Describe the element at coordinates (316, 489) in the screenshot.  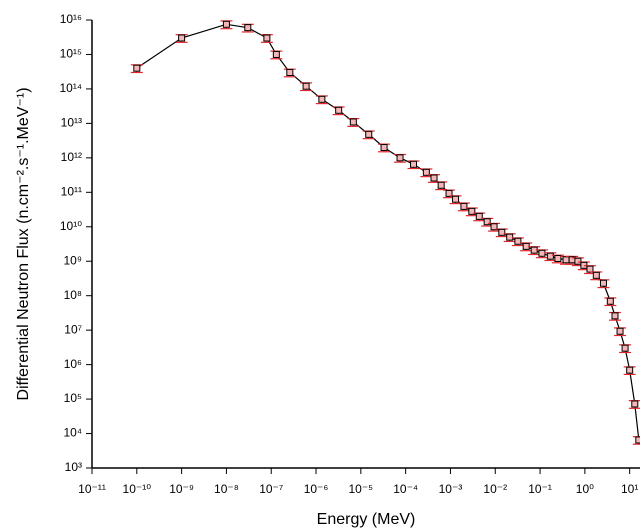
I see `x-tick-label: 10⁻⁶` at that location.